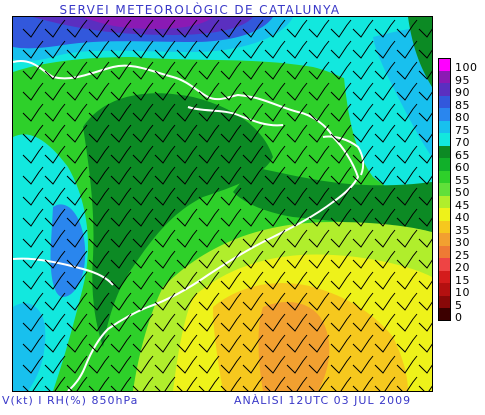 The image size is (485, 415). What do you see at coordinates (462, 267) in the screenshot?
I see `legend-label: 20` at bounding box center [462, 267].